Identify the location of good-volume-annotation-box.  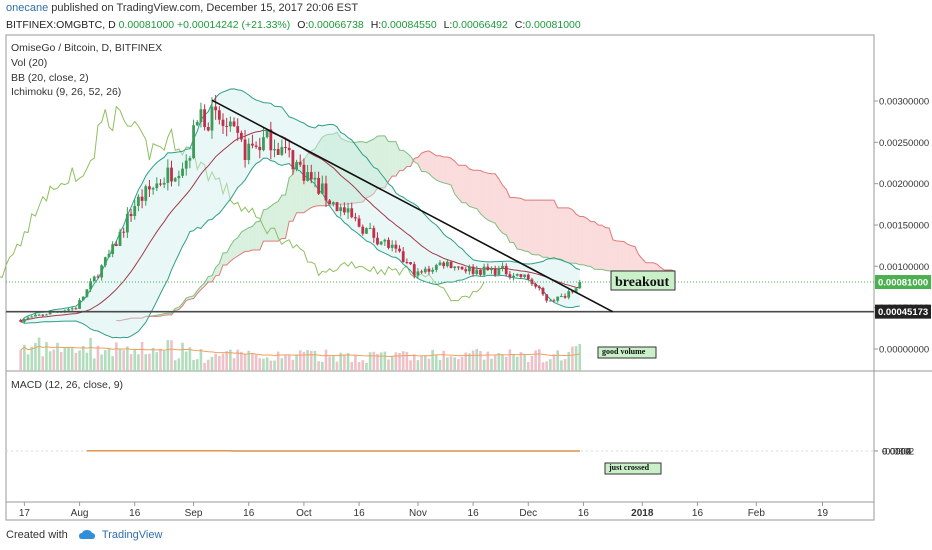
(627, 352).